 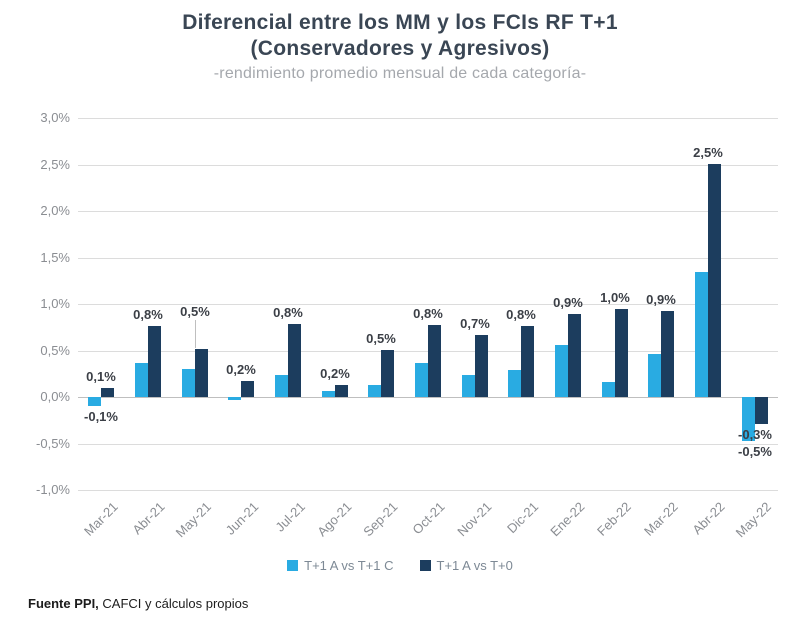 I want to click on y-axis-tick-label: -0,5%, so click(x=53, y=443).